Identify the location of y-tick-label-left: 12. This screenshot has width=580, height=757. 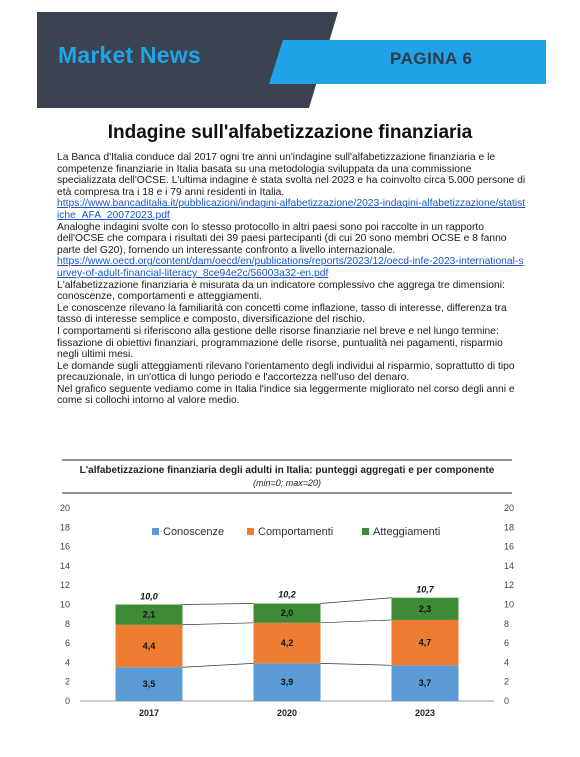
(65, 585).